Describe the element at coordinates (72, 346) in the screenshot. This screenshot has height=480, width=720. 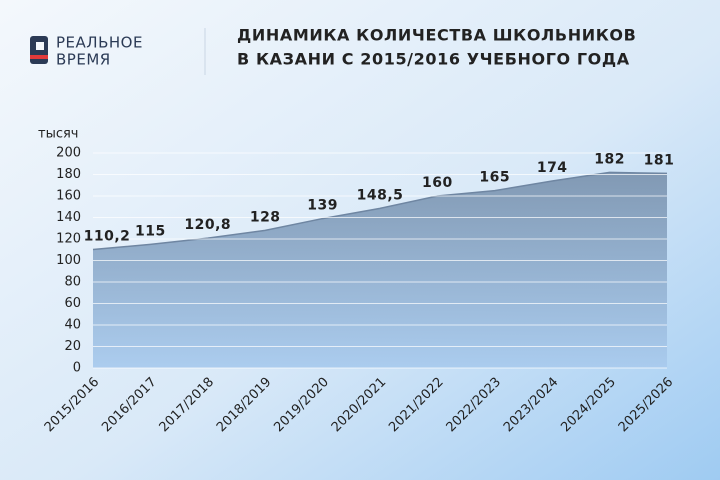
I see `y-tick-label: 20` at that location.